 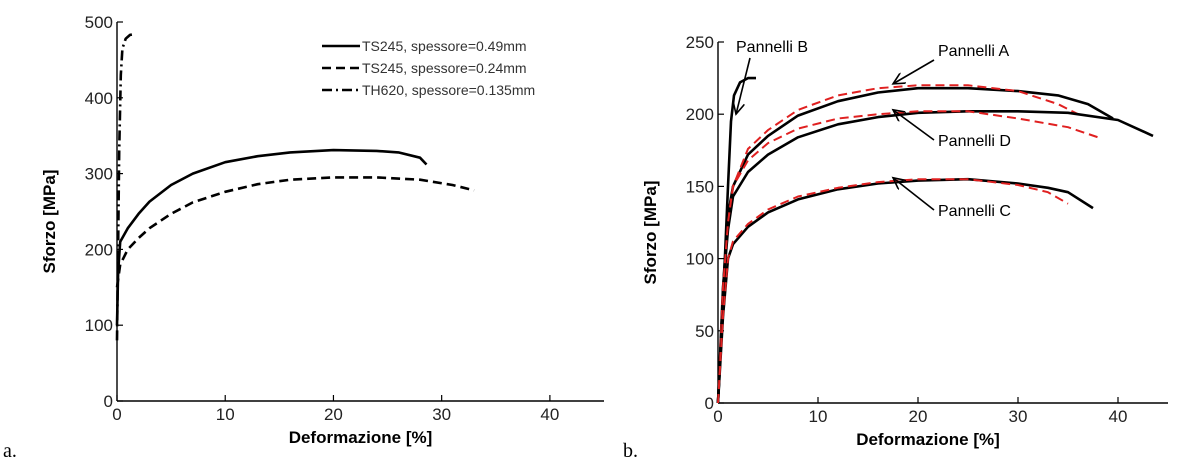 I want to click on y-tick-label: 300, so click(x=99, y=174).